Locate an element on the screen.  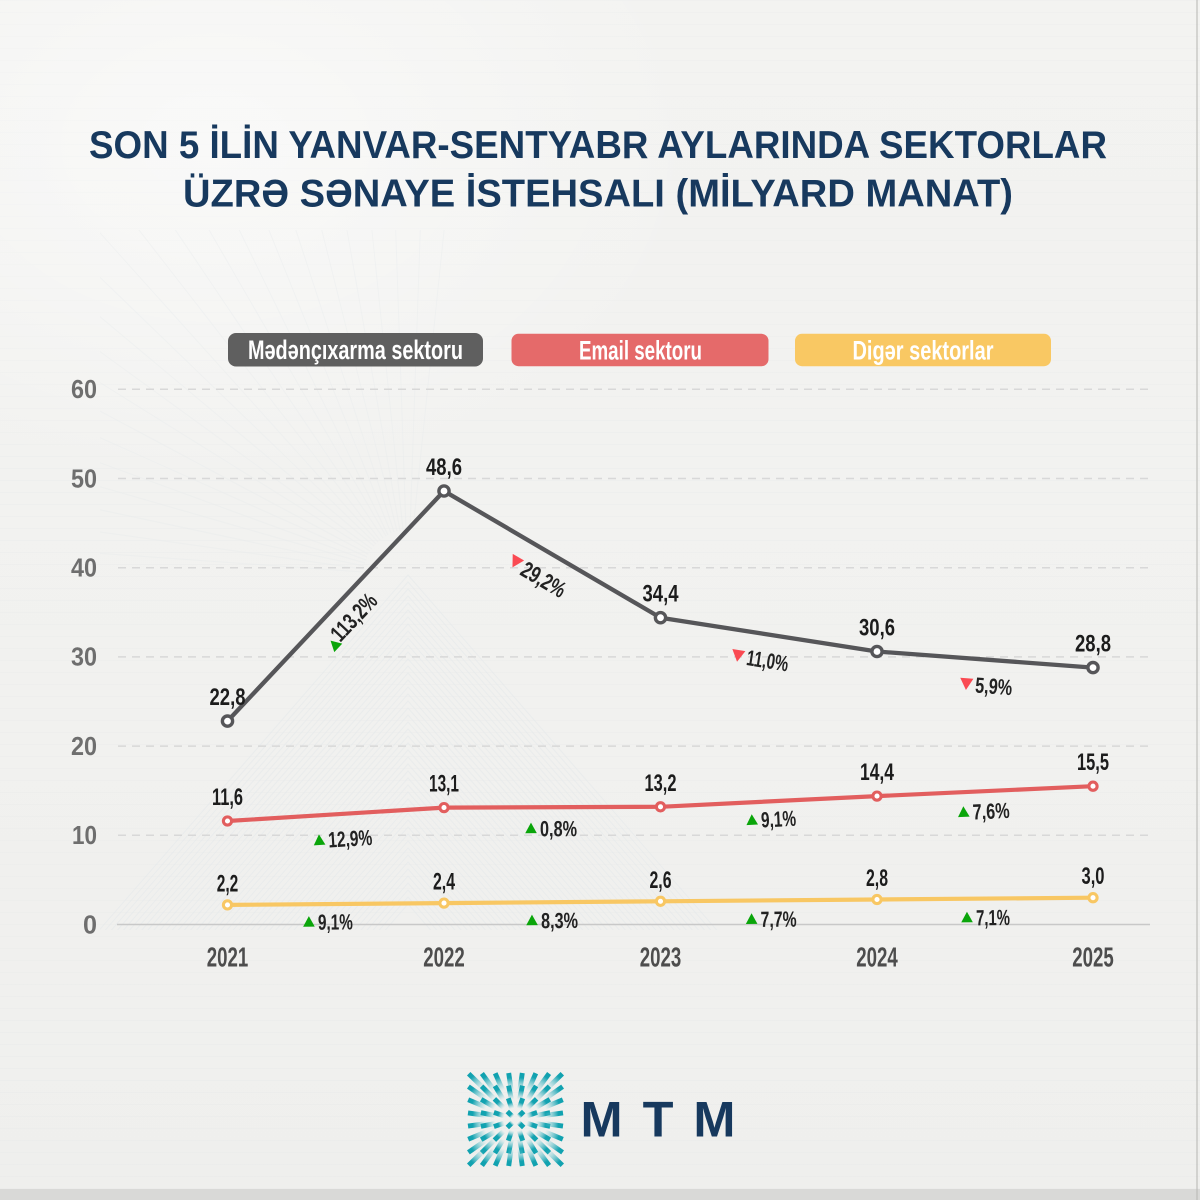
svg-text: 12,9% is located at coordinates (350, 839).